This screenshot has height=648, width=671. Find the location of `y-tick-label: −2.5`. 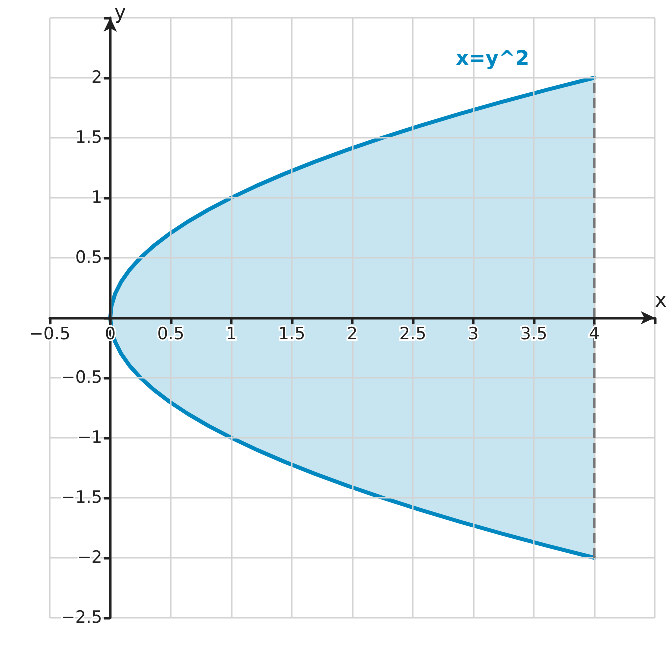

y-tick-label: −2.5 is located at coordinates (81, 618).